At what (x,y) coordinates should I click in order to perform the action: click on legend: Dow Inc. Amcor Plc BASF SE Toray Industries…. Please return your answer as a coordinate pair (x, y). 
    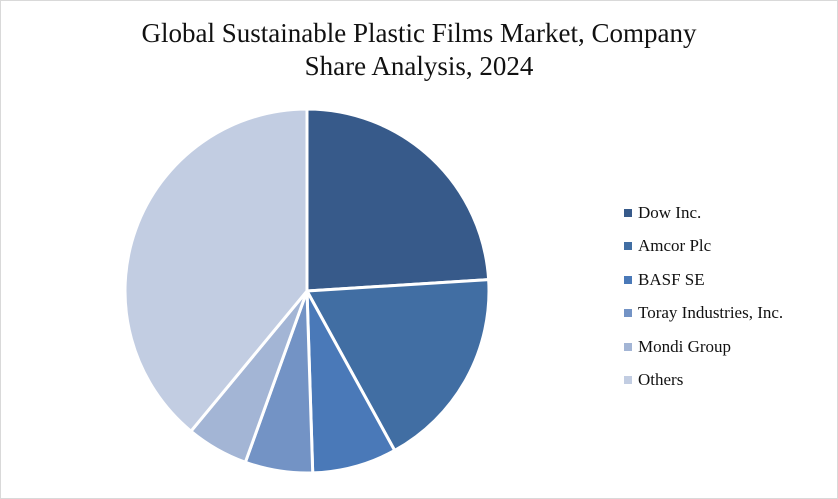
    Looking at the image, I should click on (703, 296).